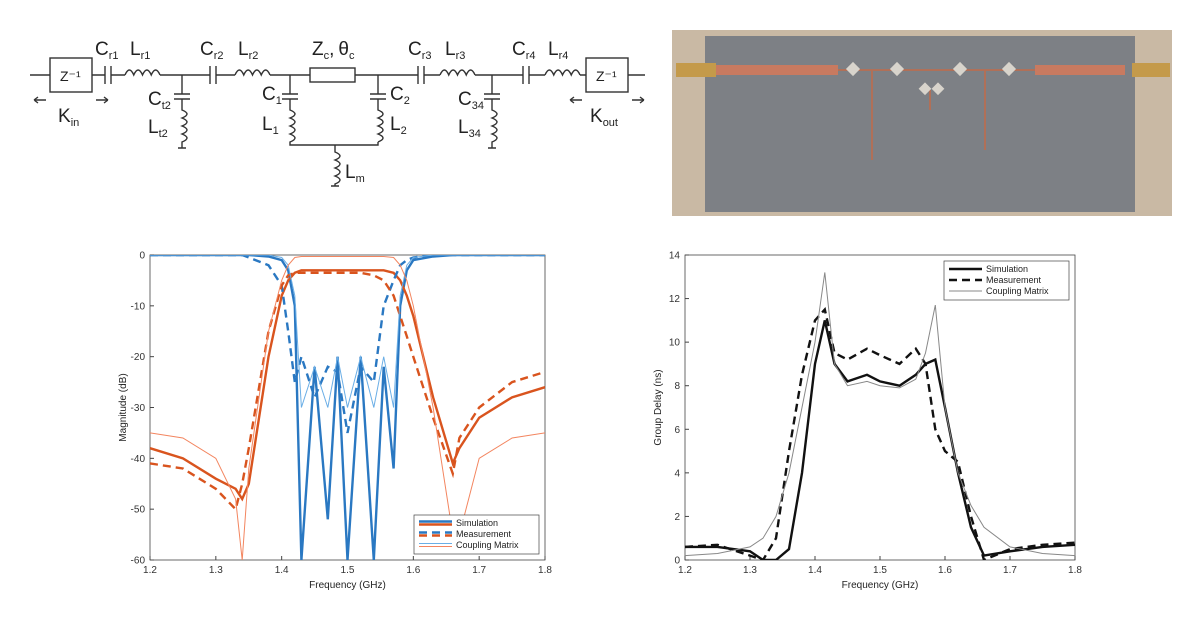 The height and width of the screenshot is (627, 1200). What do you see at coordinates (455, 50) in the screenshot?
I see `component-label: Lr3` at bounding box center [455, 50].